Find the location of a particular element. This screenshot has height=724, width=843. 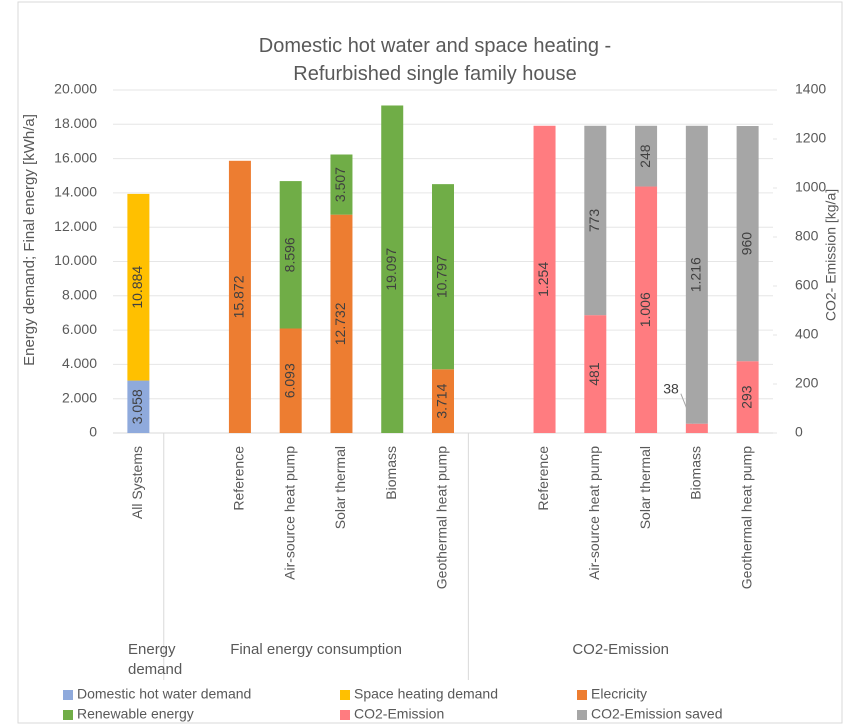

group-label: Final energy consumption is located at coordinates (316, 649).